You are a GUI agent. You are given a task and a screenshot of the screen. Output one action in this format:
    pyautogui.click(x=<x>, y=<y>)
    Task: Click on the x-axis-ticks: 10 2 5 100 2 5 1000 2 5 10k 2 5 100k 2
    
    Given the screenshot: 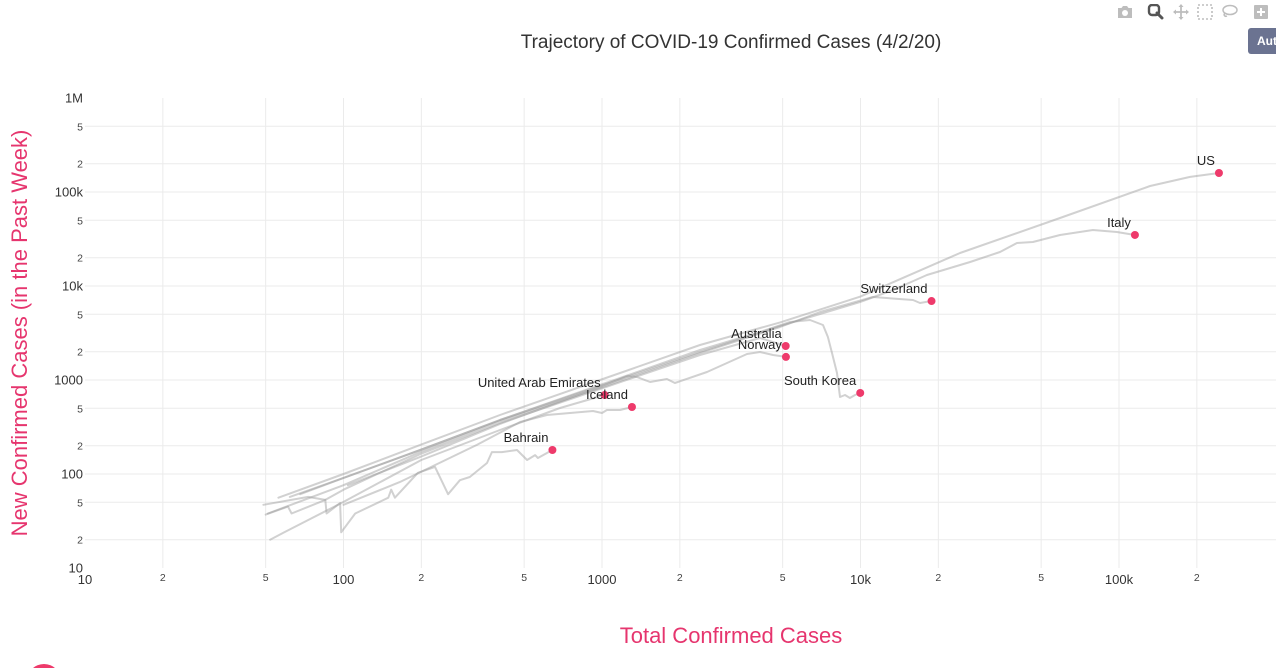 What is the action you would take?
    pyautogui.click(x=639, y=579)
    